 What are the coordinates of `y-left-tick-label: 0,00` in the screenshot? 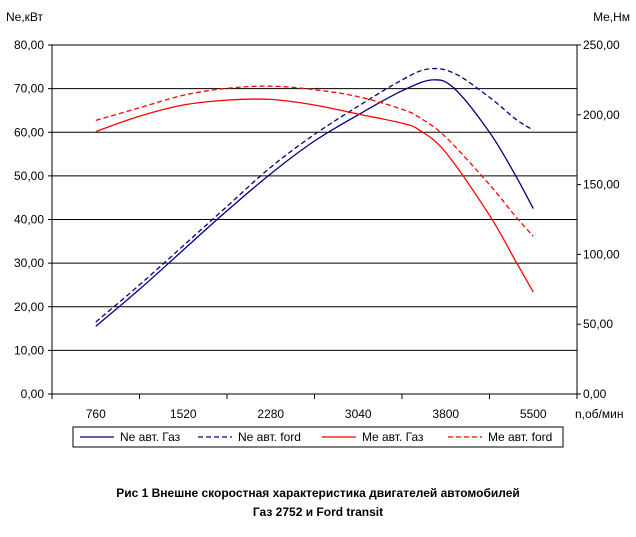 It's located at (33, 394).